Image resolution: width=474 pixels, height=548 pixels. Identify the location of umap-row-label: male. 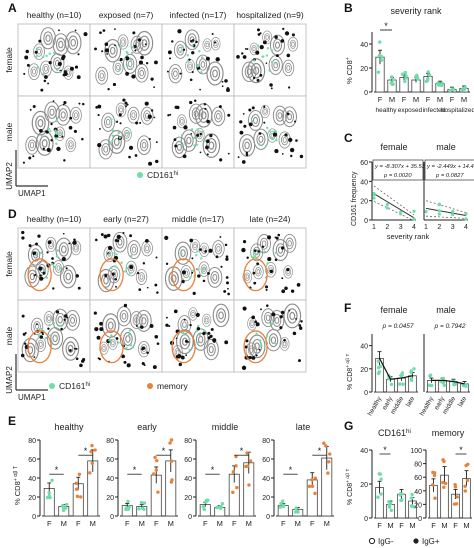
(9, 132).